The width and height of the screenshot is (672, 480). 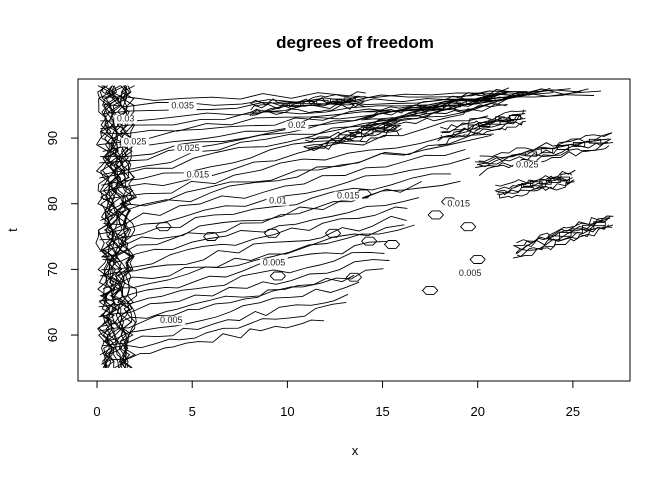 What do you see at coordinates (287, 411) in the screenshot?
I see `x-tick-label: 10` at bounding box center [287, 411].